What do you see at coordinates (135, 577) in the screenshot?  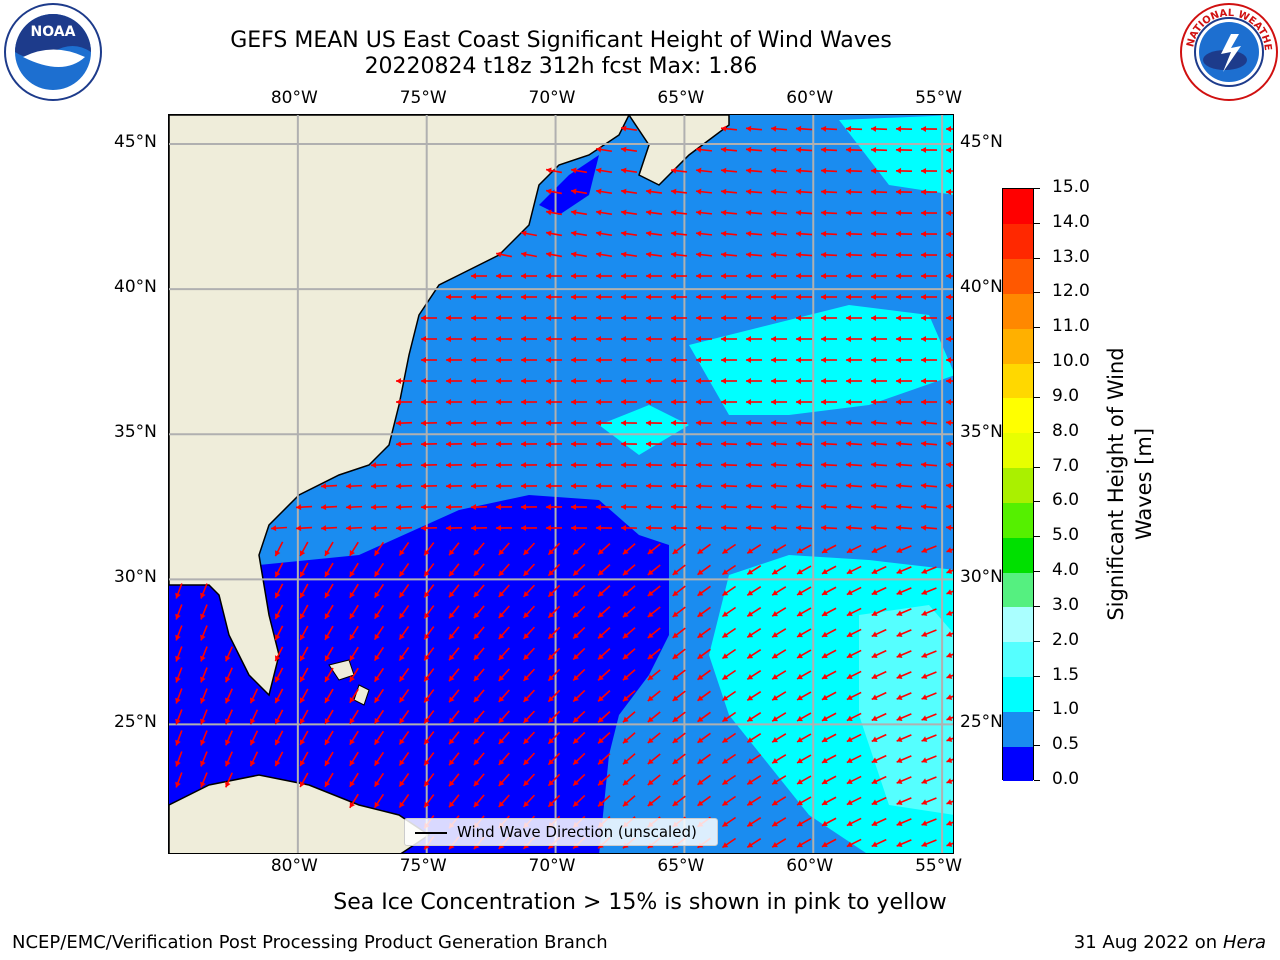 I see `lat-label-left: 30°N` at bounding box center [135, 577].